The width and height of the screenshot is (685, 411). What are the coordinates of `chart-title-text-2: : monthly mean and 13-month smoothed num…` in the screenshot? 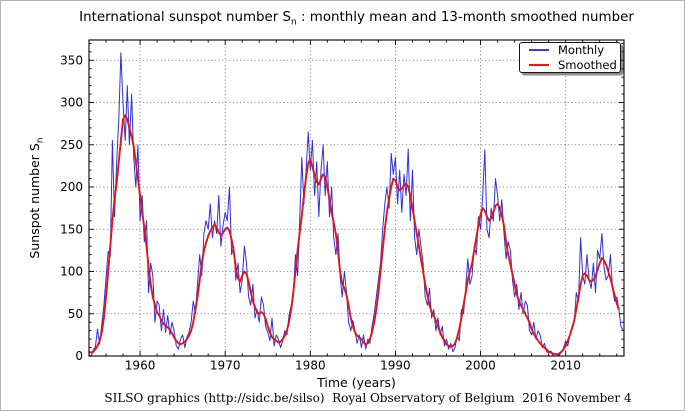 It's located at (465, 17).